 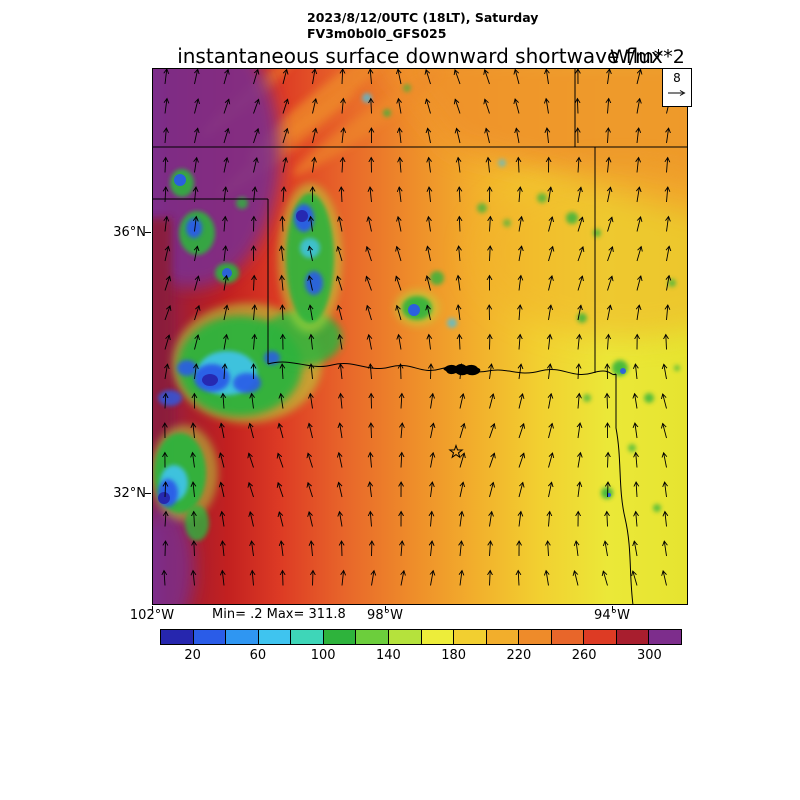 I want to click on lake-shape, so click(x=462, y=370).